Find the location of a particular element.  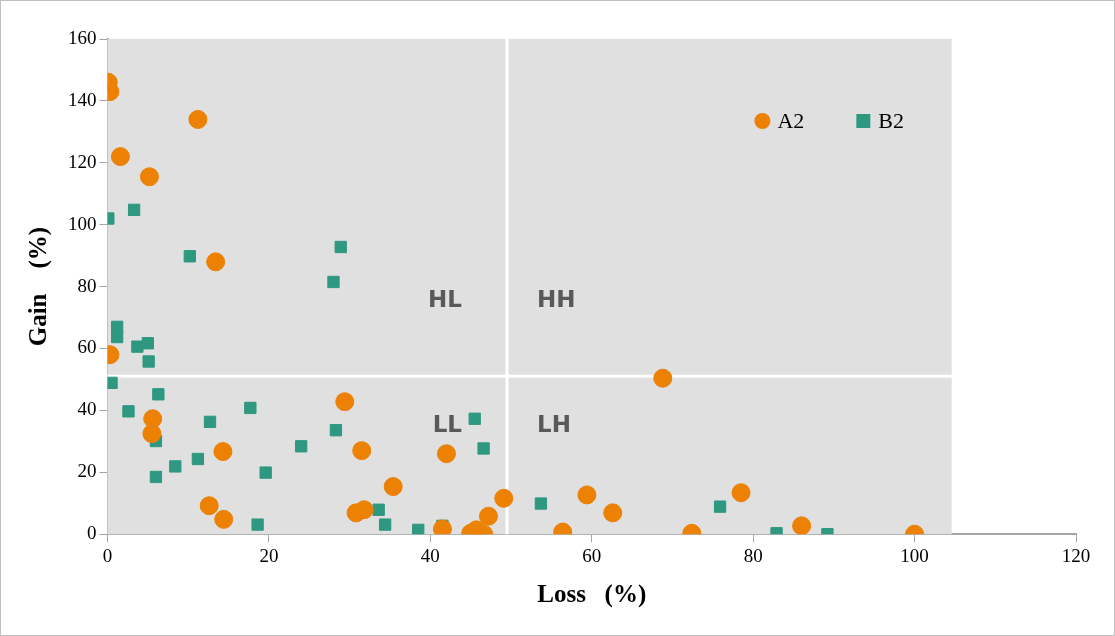

annotation: LL is located at coordinates (447, 424).